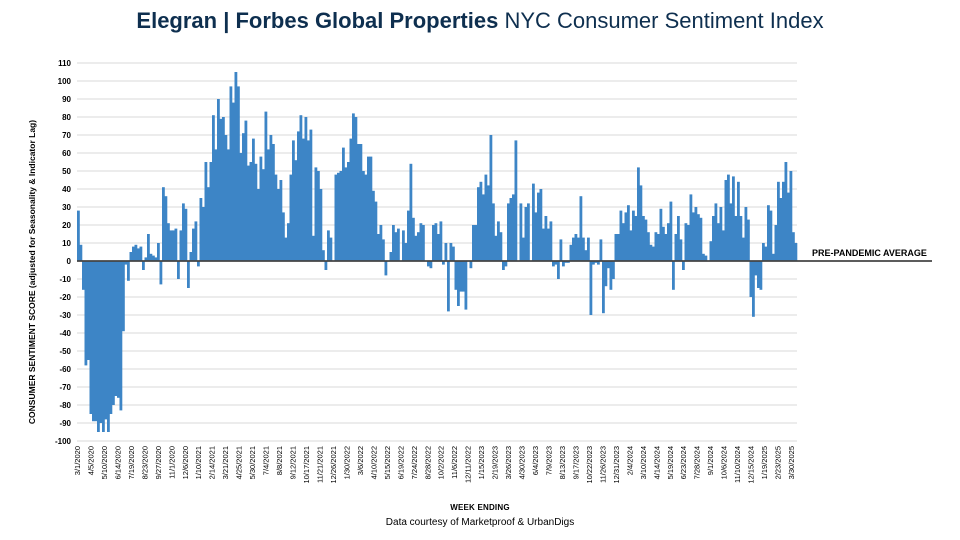 This screenshot has height=540, width=960. What do you see at coordinates (64, 63) in the screenshot?
I see `y-tick-label: 110` at bounding box center [64, 63].